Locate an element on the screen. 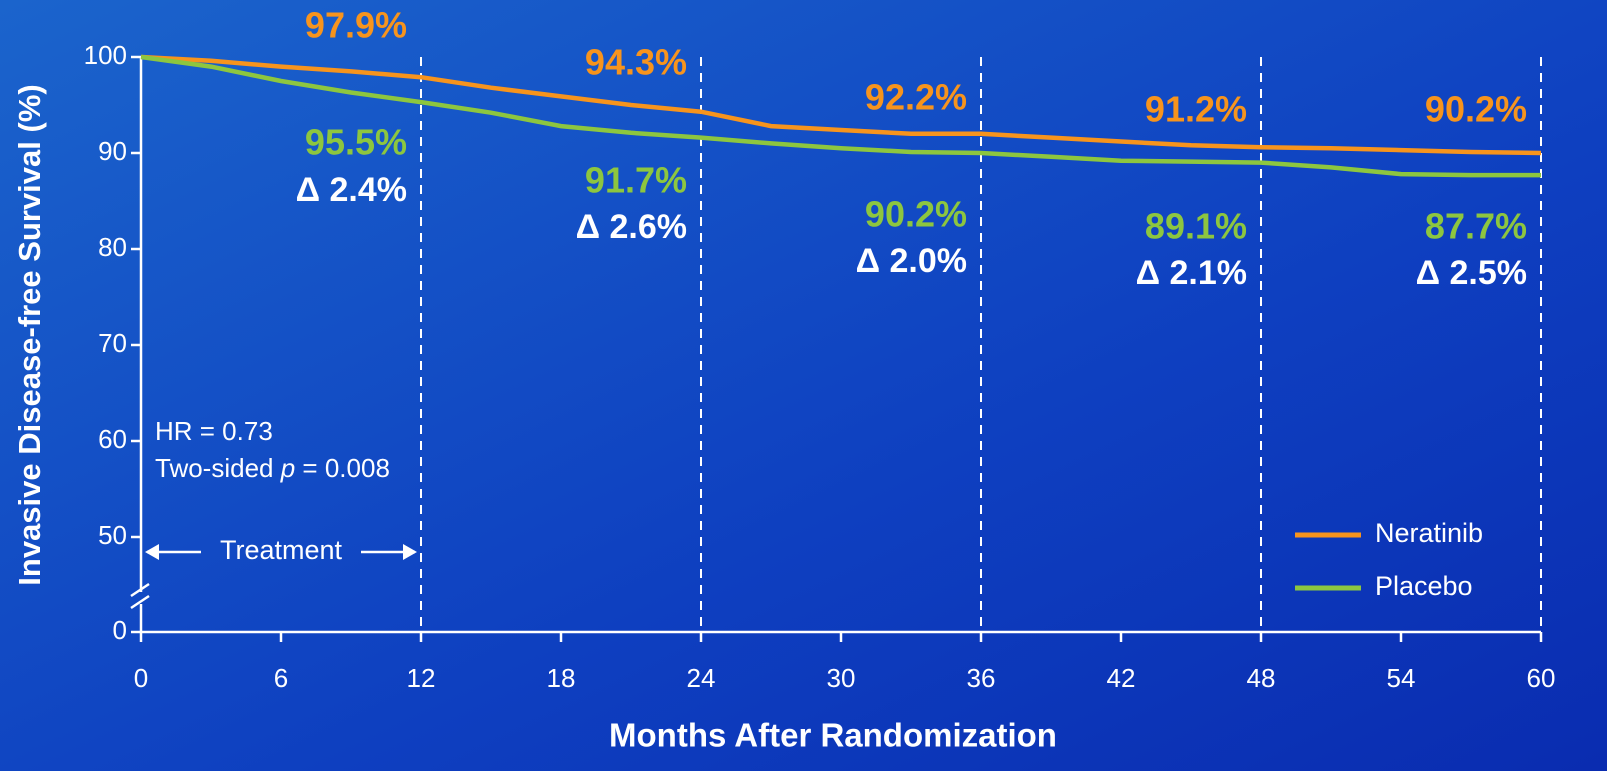 The width and height of the screenshot is (1607, 771). x-tick-label: 48 is located at coordinates (1261, 678).